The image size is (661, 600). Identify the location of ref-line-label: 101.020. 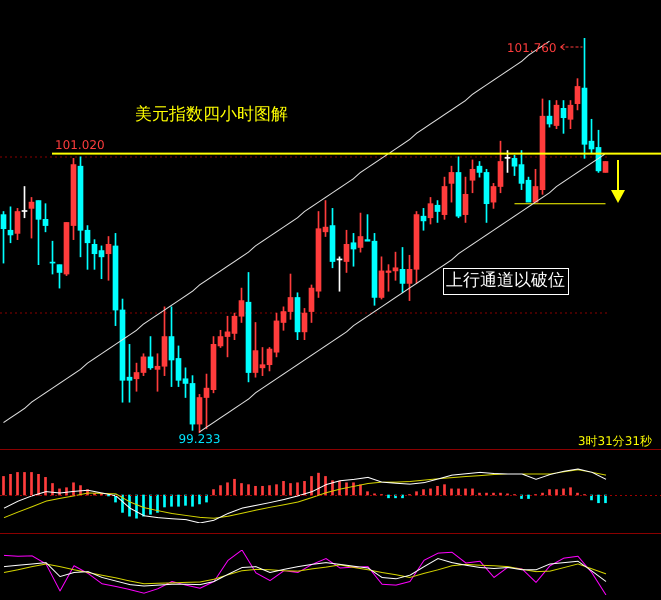
(80, 145).